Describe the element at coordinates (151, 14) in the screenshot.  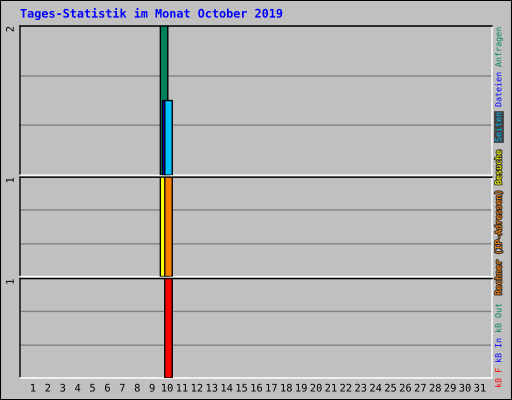
I see `chart-title: Tages-Statistik im Monat October 2019` at that location.